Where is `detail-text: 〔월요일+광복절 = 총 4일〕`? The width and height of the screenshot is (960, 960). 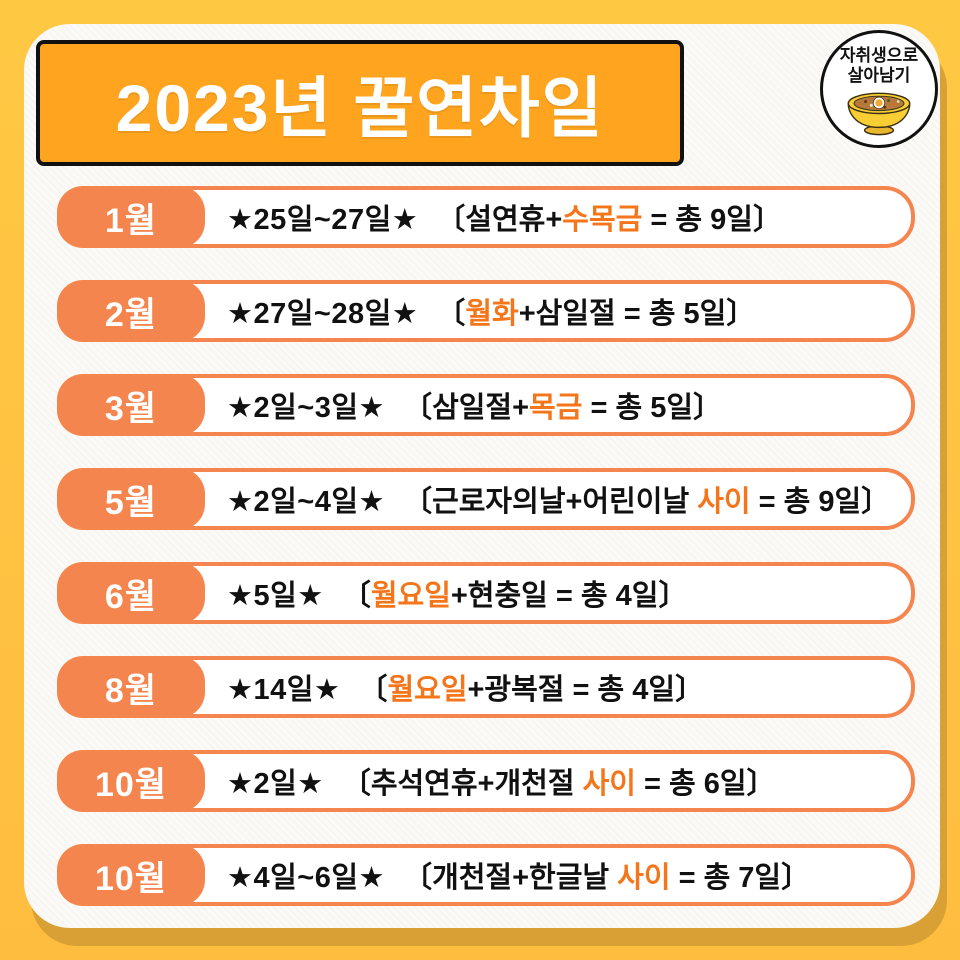 detail-text: 〔월요일+광복절 = 총 4일〕 is located at coordinates (531, 687).